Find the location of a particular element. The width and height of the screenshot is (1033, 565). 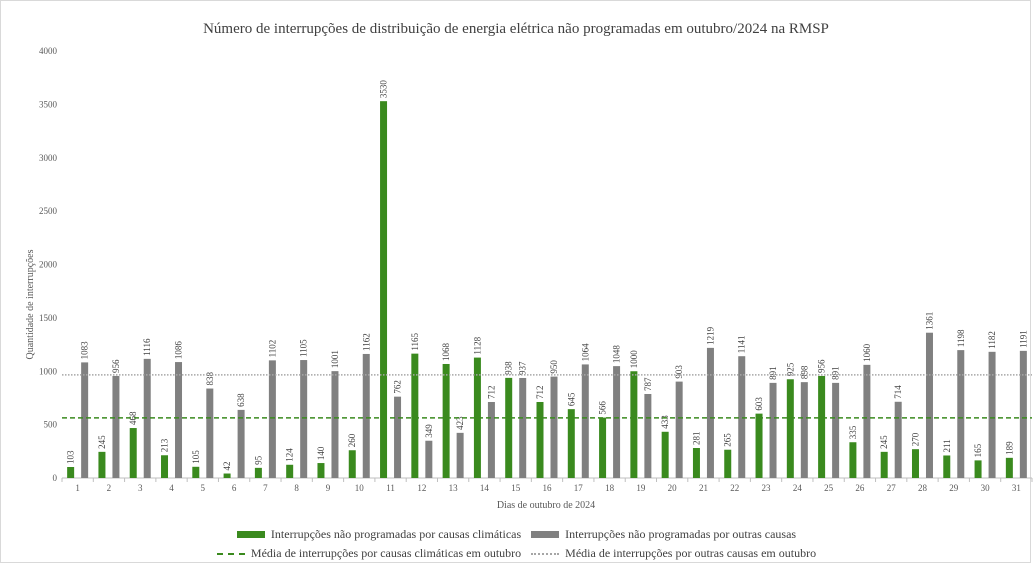

data-label-other: 1105 is located at coordinates (304, 348).